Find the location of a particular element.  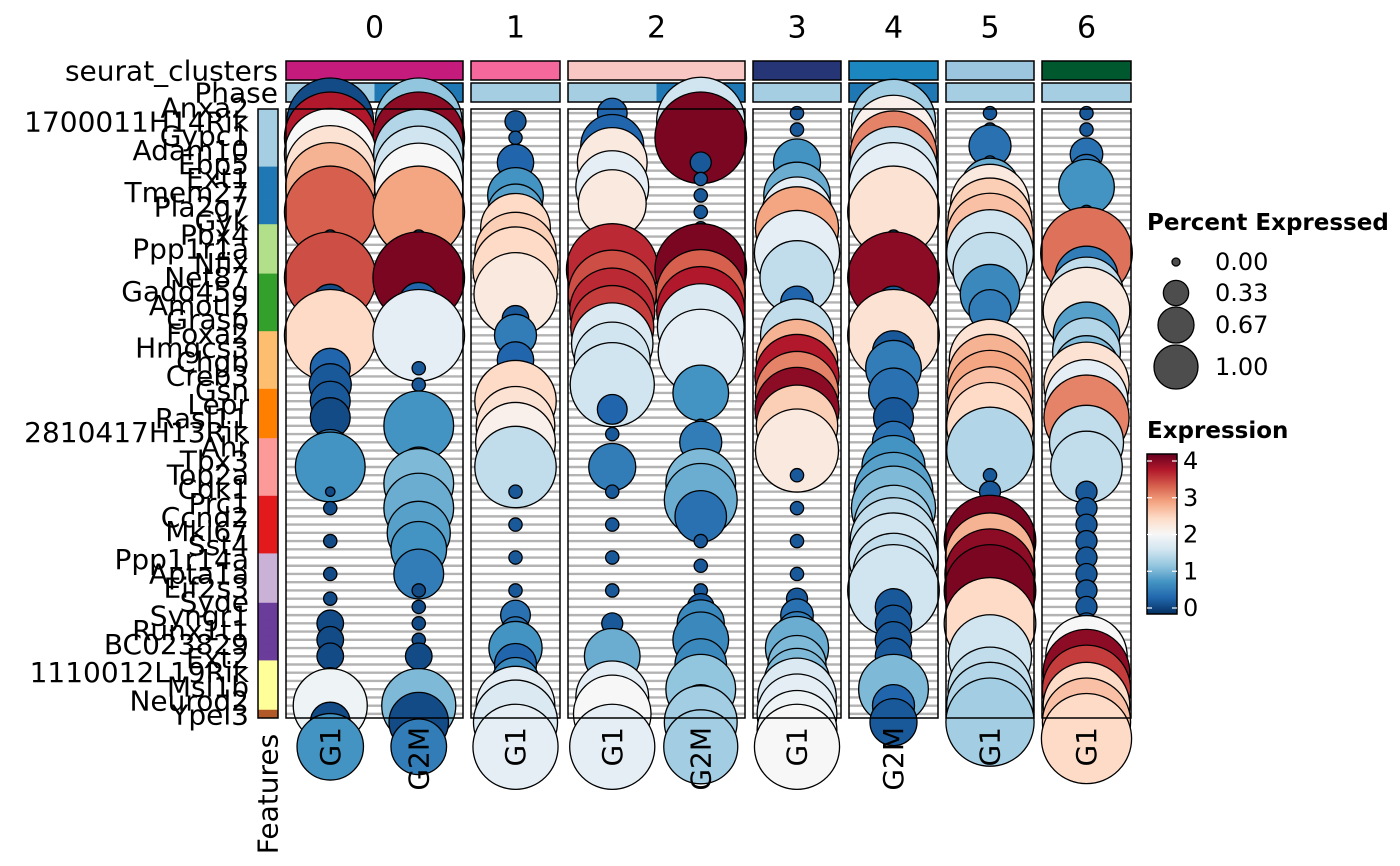

expr-tick-label: 1 is located at coordinates (1190, 571).